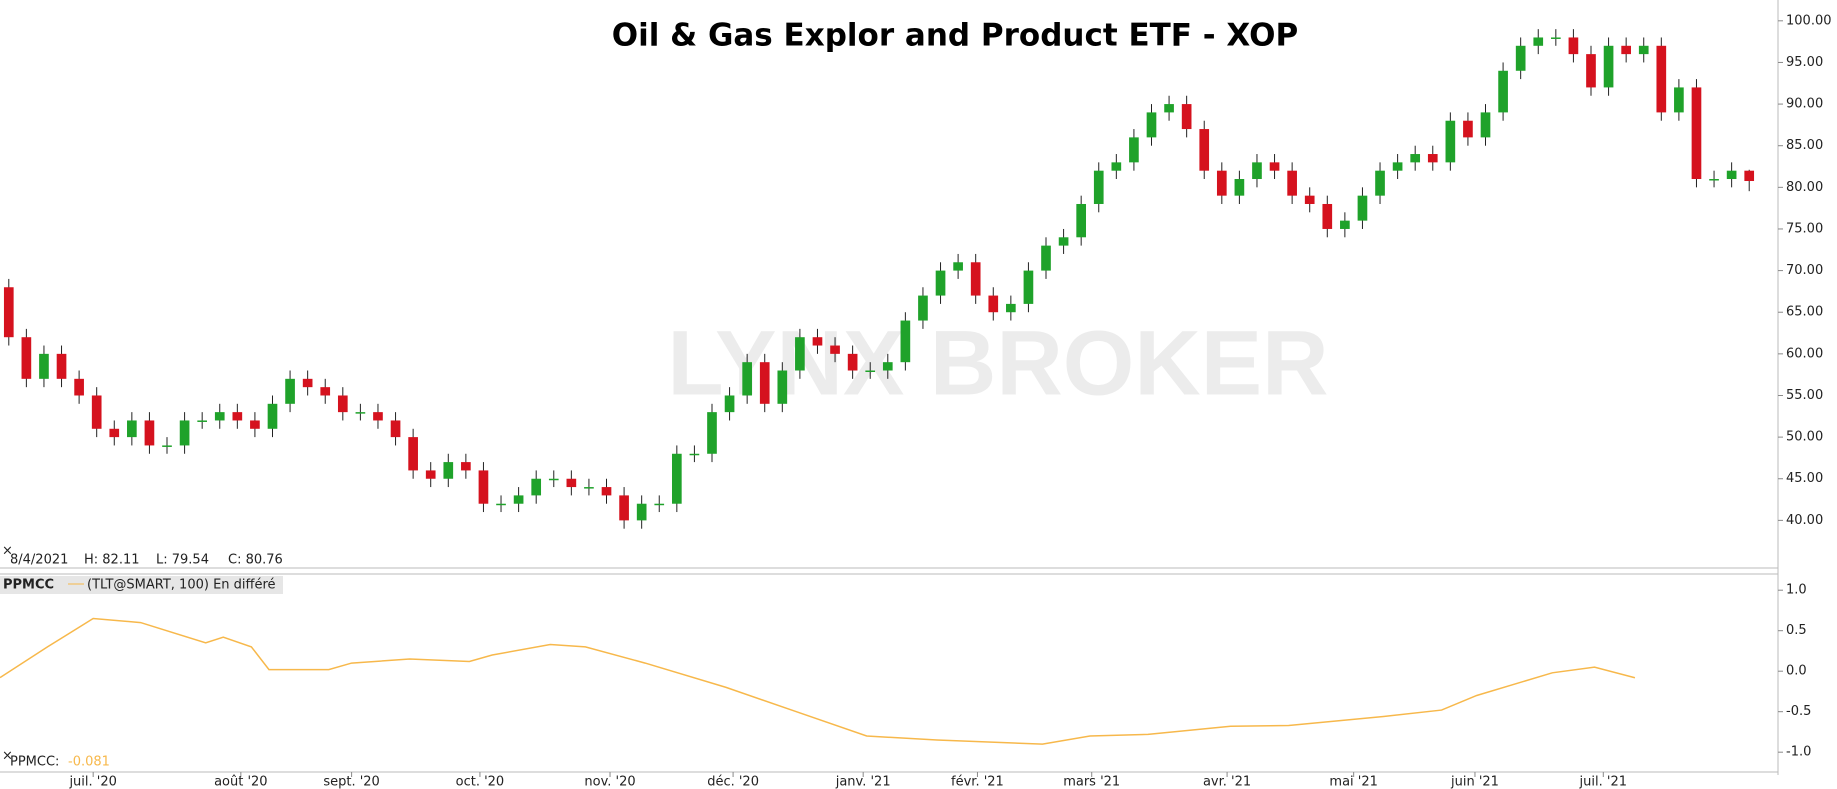  What do you see at coordinates (1804, 437) in the screenshot?
I see `y-tick-label: 50.00` at bounding box center [1804, 437].